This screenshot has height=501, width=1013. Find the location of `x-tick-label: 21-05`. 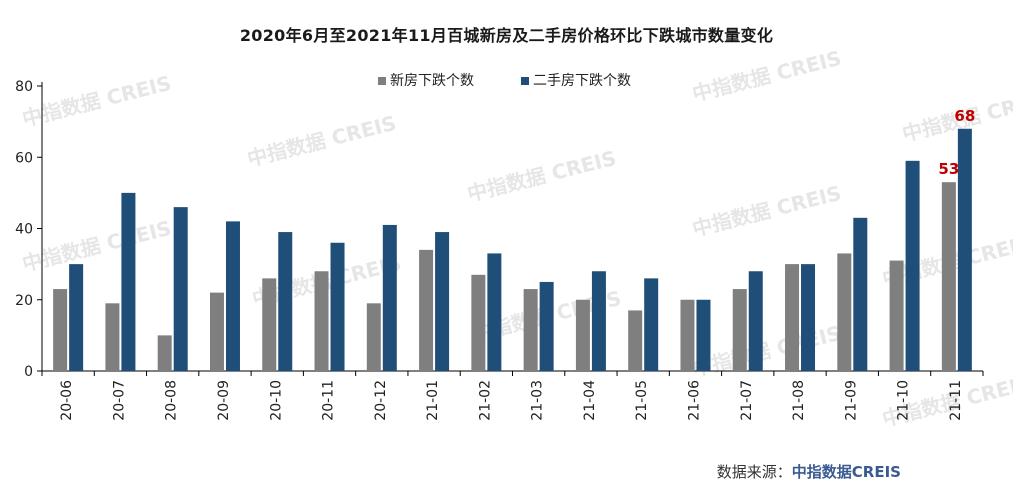

x-tick-label: 21-05 is located at coordinates (642, 400).